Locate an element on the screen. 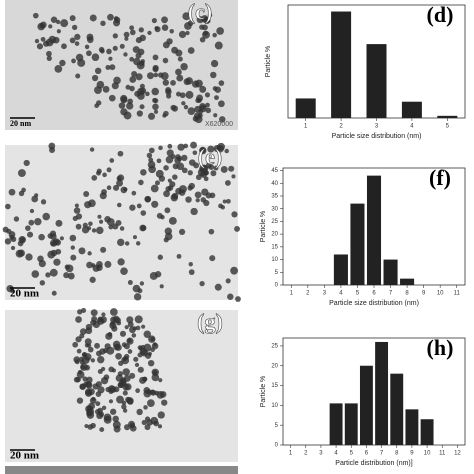 This screenshot has width=474, height=474. y-tick-label: 15 is located at coordinates (274, 247).